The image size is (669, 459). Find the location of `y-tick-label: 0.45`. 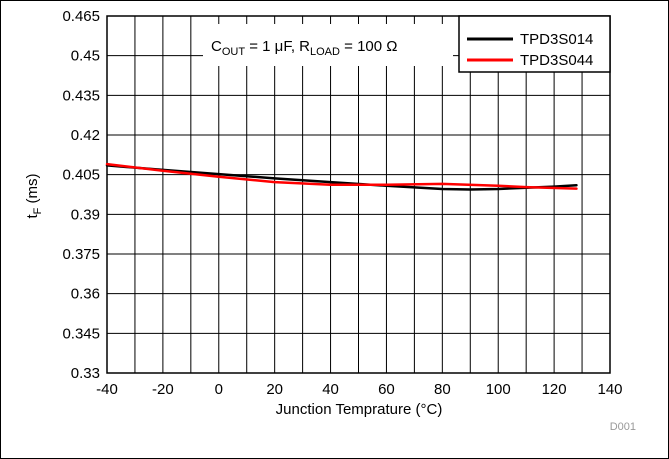

y-tick-label: 0.45 is located at coordinates (85, 56).